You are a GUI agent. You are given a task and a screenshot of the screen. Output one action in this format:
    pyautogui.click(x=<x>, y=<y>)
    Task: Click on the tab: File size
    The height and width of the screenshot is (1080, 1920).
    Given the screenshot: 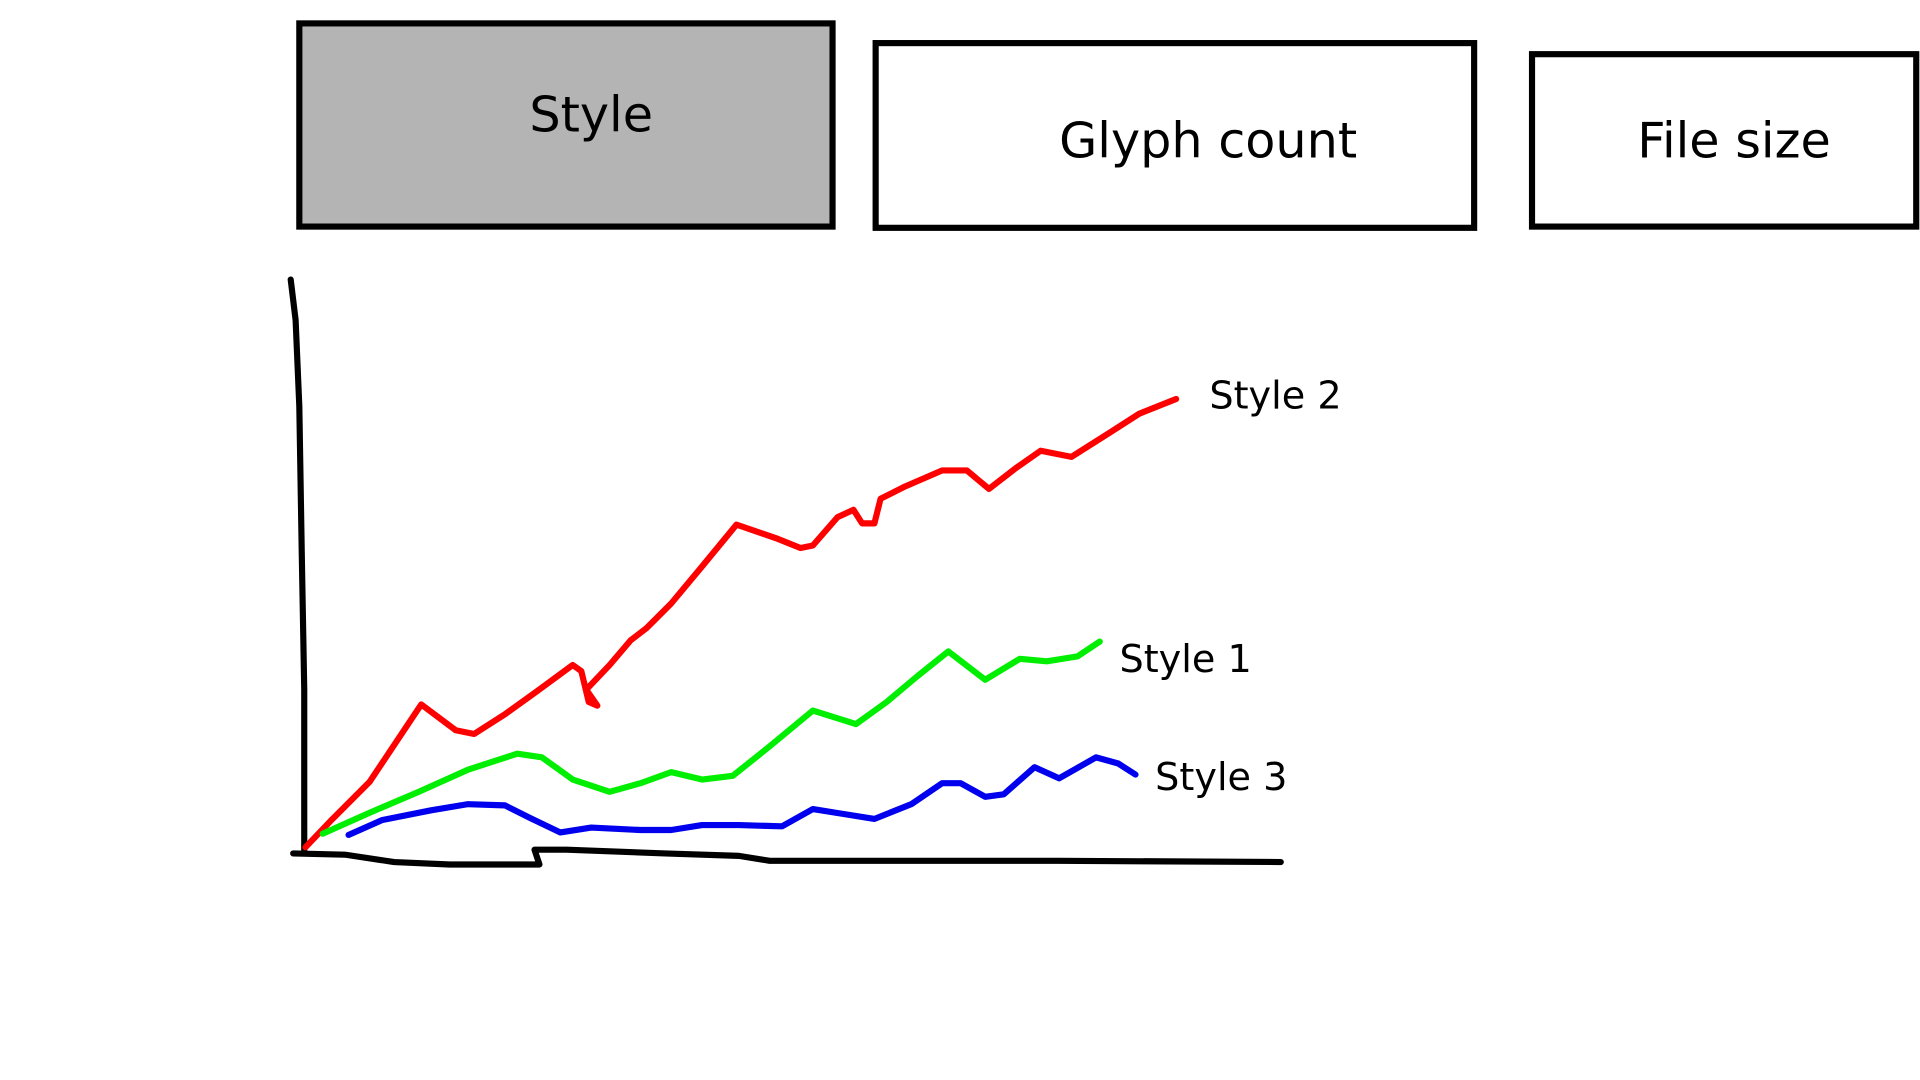 What is the action you would take?
    pyautogui.click(x=1724, y=140)
    